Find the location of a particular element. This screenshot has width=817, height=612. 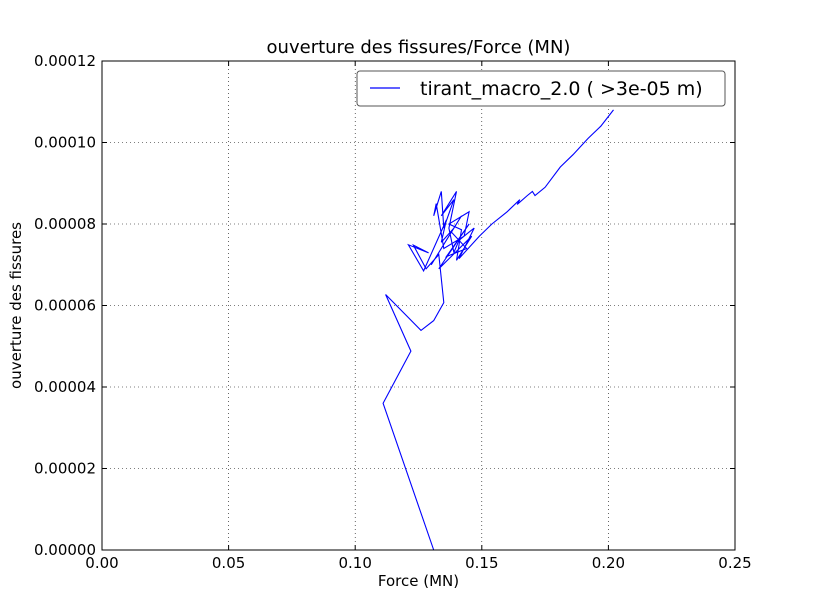

legend-label: tirant_macro_2.0 ( >3e-05 m) is located at coordinates (561, 89).